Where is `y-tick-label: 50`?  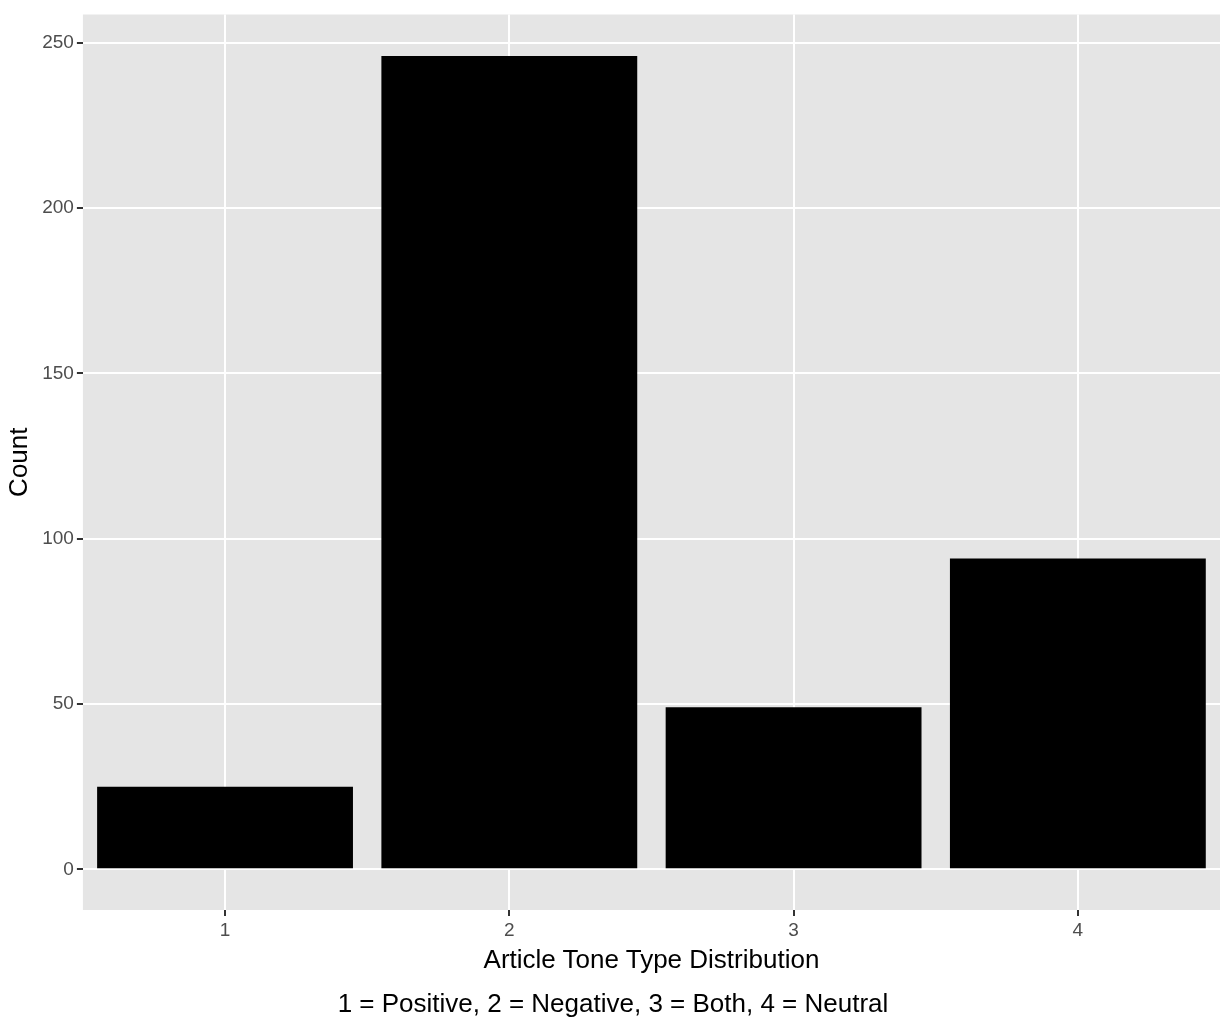
y-tick-label: 50 is located at coordinates (63, 703).